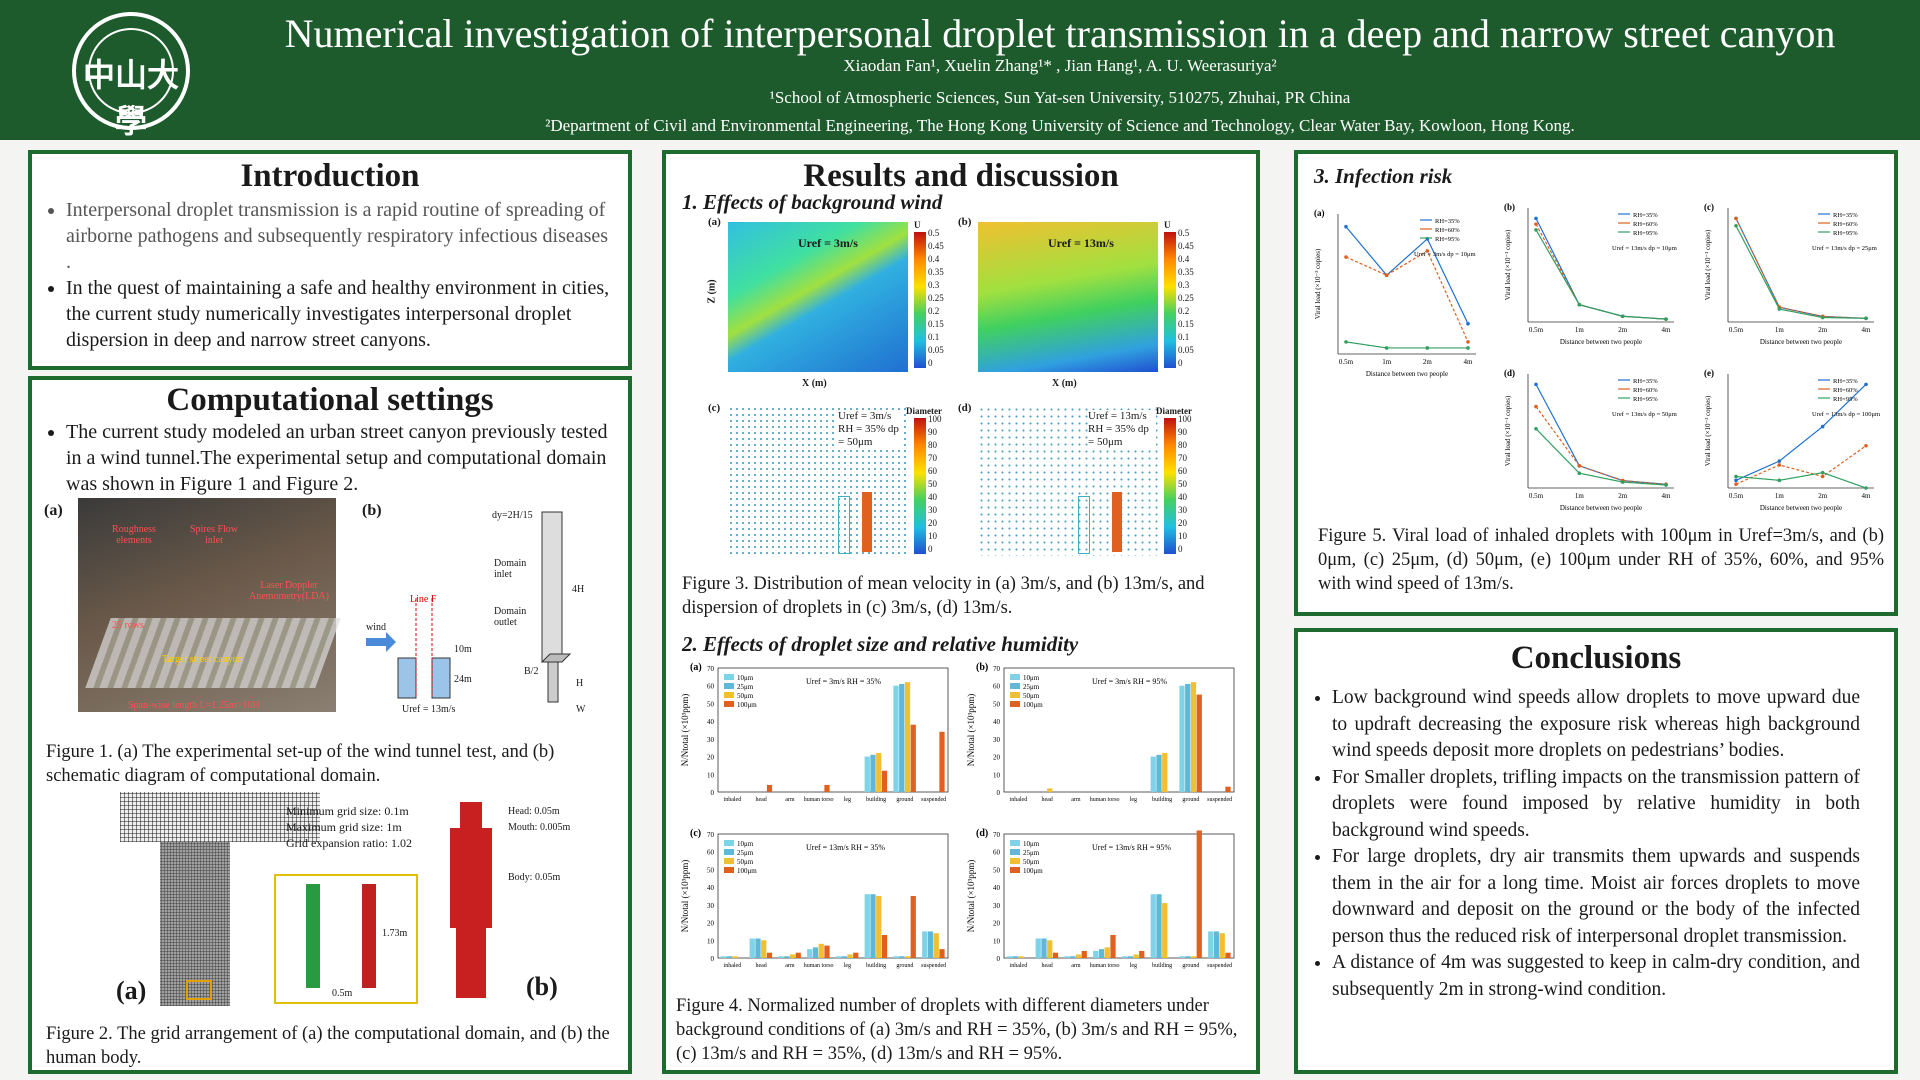 The height and width of the screenshot is (1080, 1920). What do you see at coordinates (1645, 390) in the screenshot?
I see `legend-label: RH=60%` at bounding box center [1645, 390].